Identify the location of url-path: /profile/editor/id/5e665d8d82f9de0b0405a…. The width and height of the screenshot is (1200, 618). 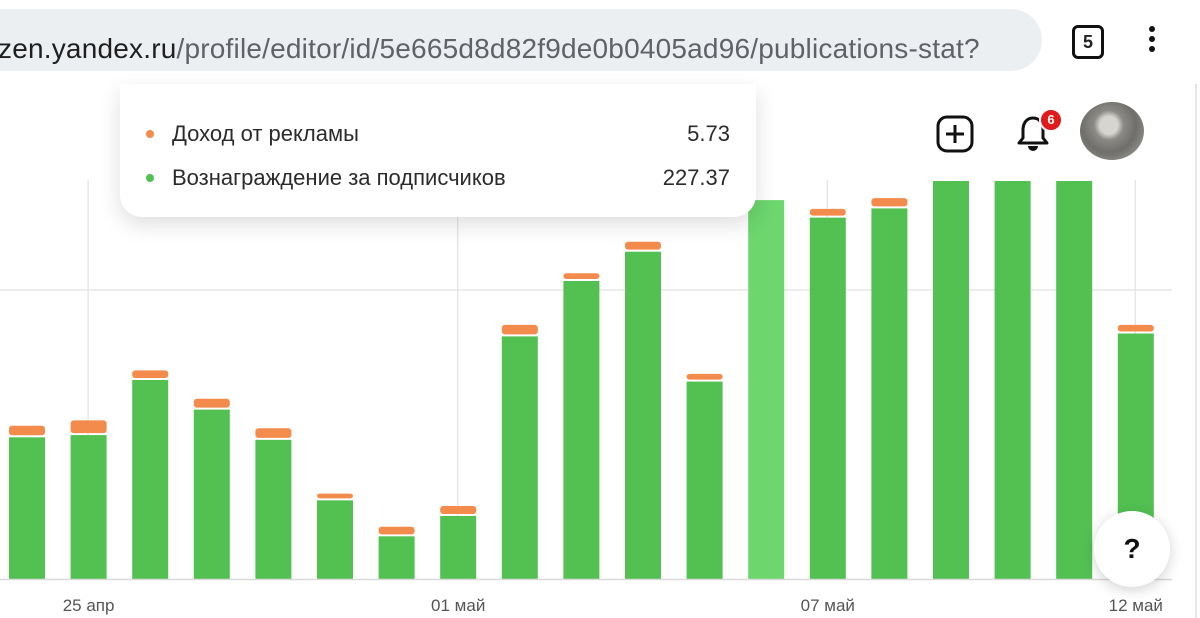
(578, 48).